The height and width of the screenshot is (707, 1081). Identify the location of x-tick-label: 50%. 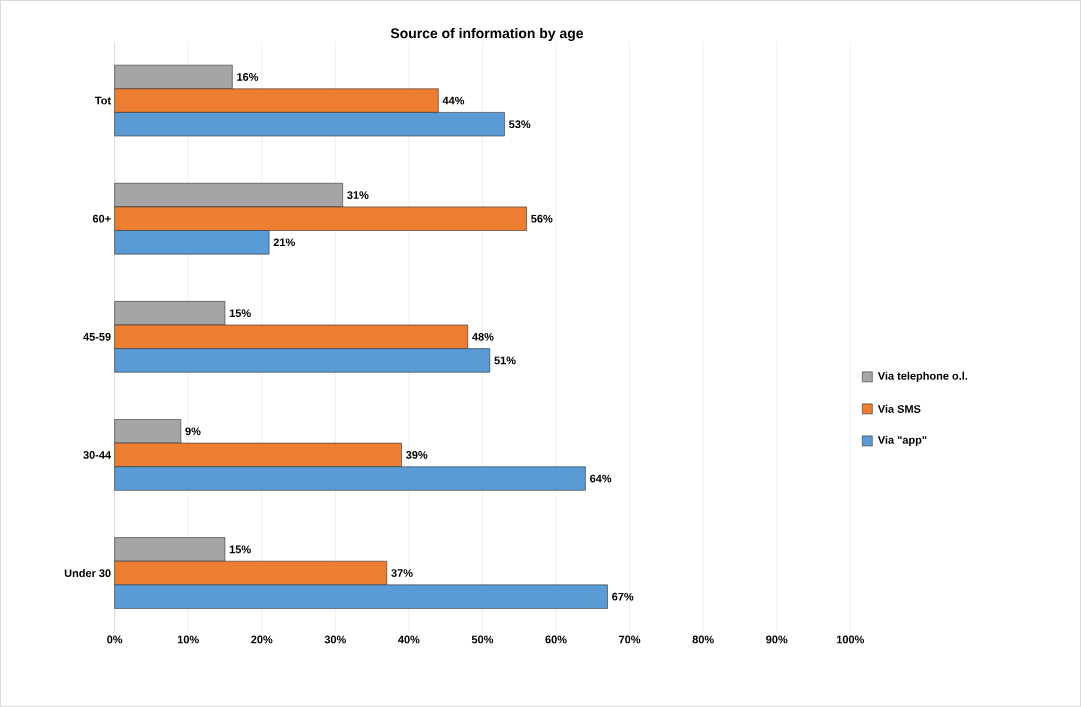
(482, 639).